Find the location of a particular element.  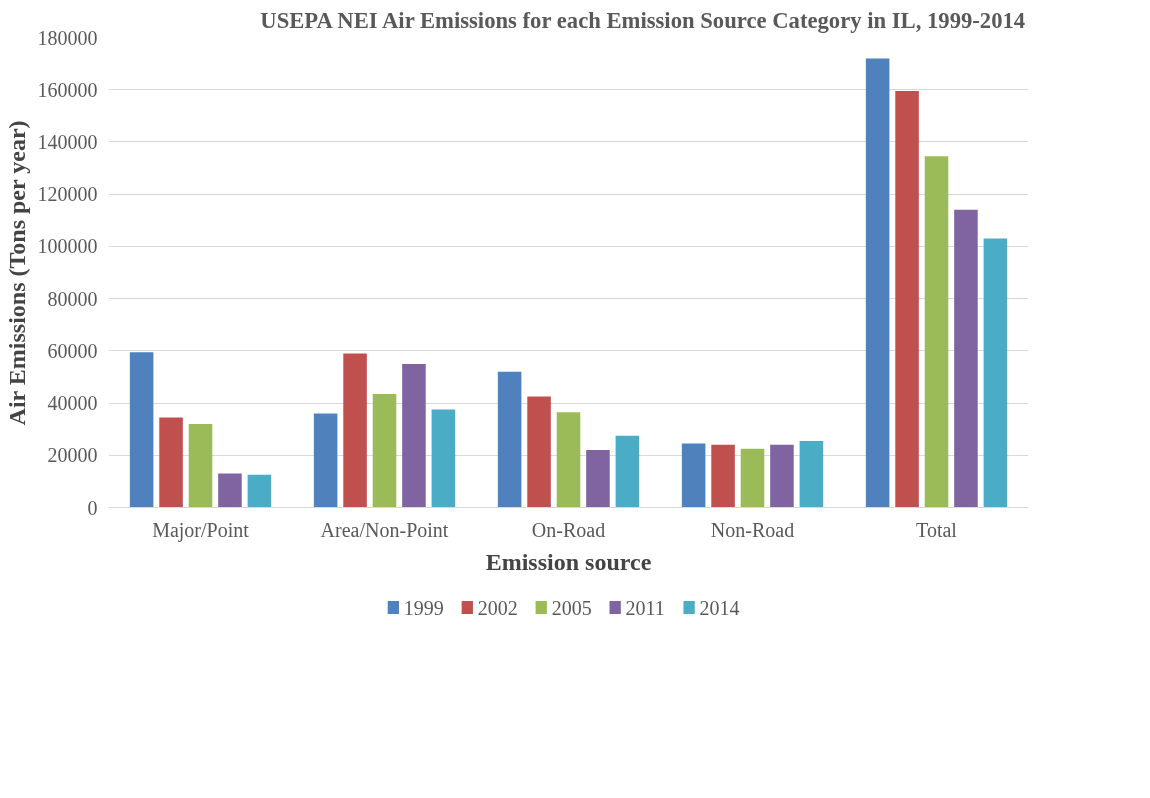

x-tick-label: Area/Non-Point is located at coordinates (384, 529).